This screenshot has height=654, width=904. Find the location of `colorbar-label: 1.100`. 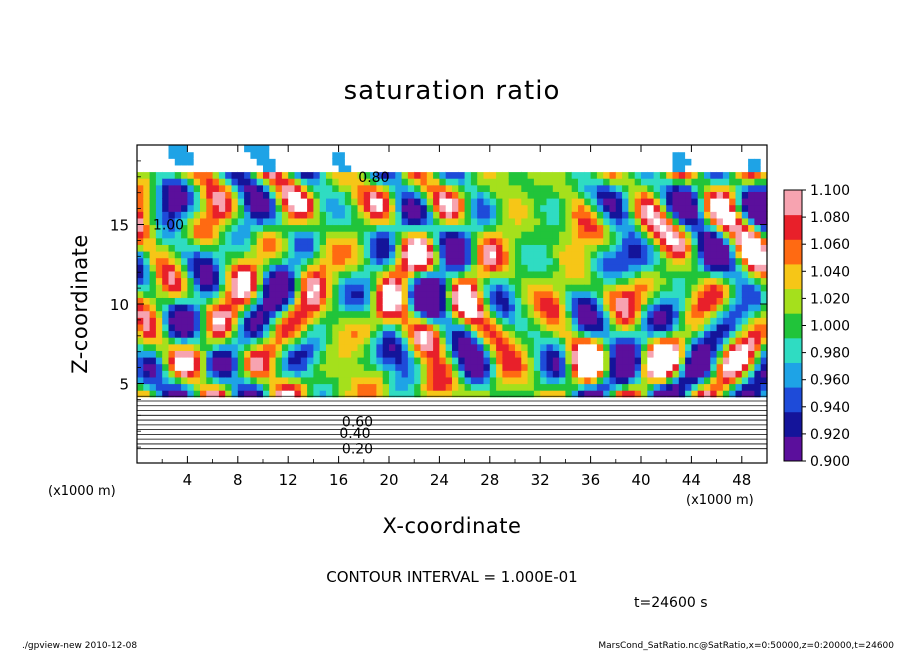

colorbar-label: 1.100 is located at coordinates (830, 191).